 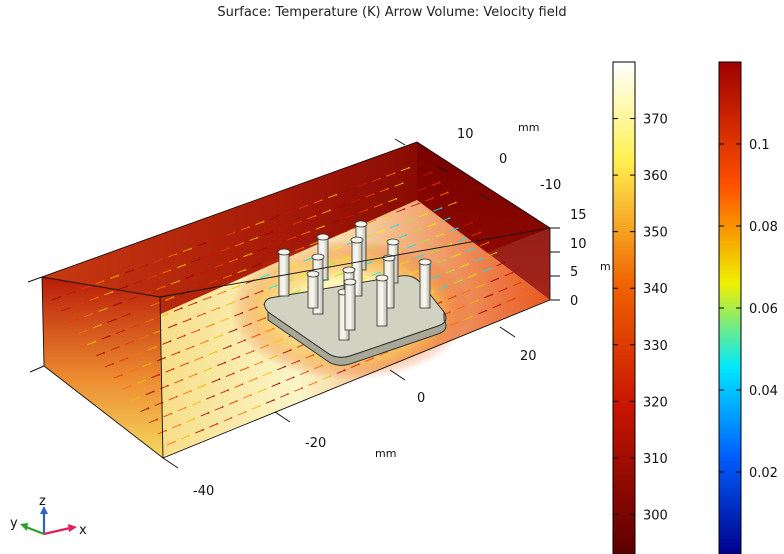 What do you see at coordinates (605, 266) in the screenshot?
I see `z-axis-unit: m` at bounding box center [605, 266].